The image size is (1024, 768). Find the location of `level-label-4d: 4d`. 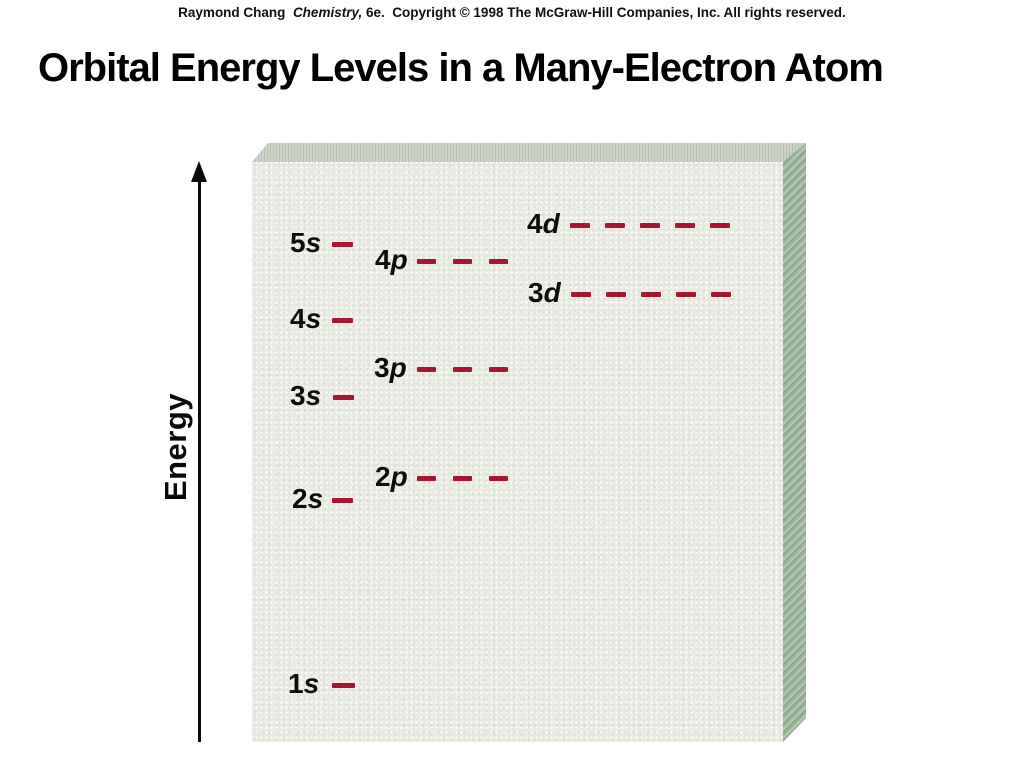

level-label-4d: 4d is located at coordinates (543, 223).